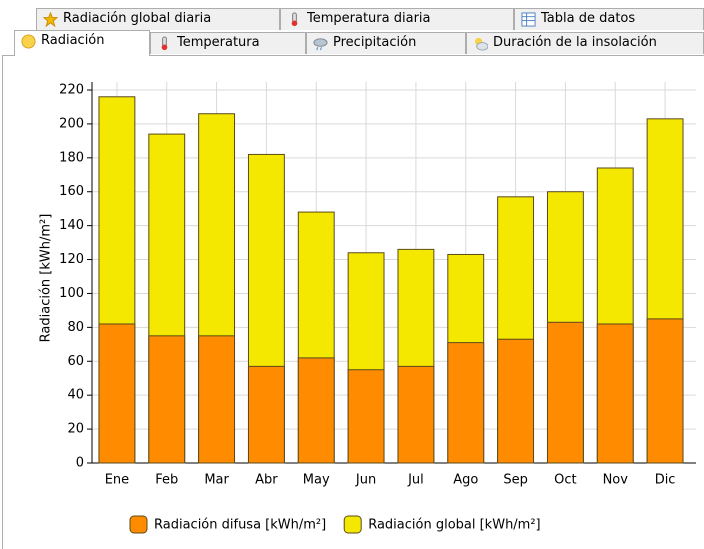 The width and height of the screenshot is (704, 549). I want to click on x-tick-label: May, so click(316, 480).